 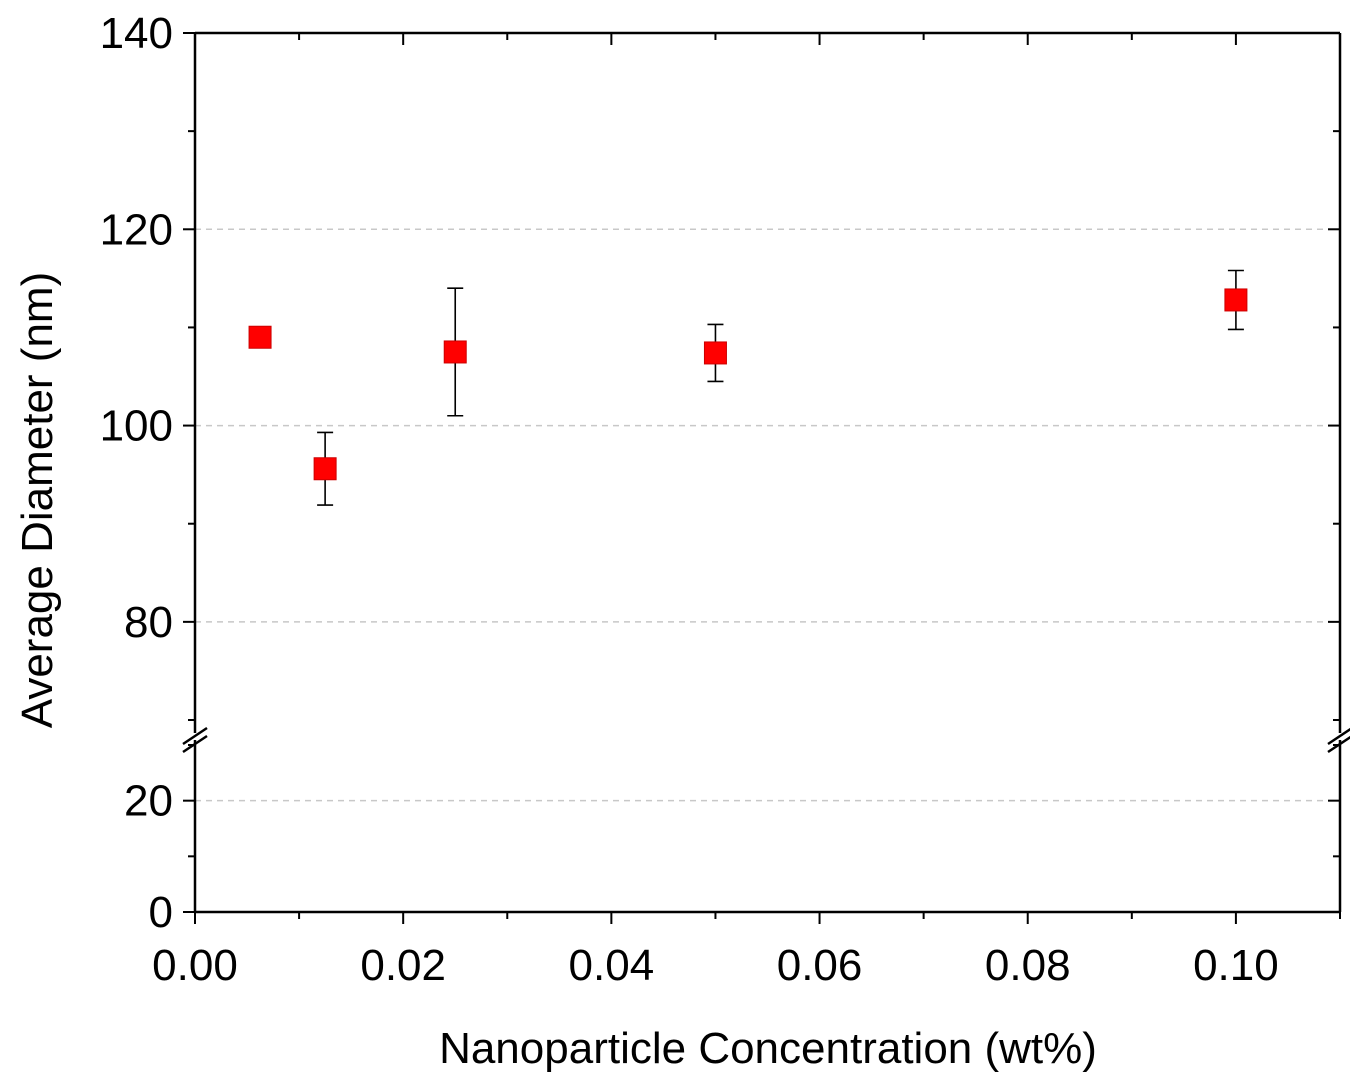 What do you see at coordinates (161, 912) in the screenshot?
I see `y-tick-label: 0` at bounding box center [161, 912].